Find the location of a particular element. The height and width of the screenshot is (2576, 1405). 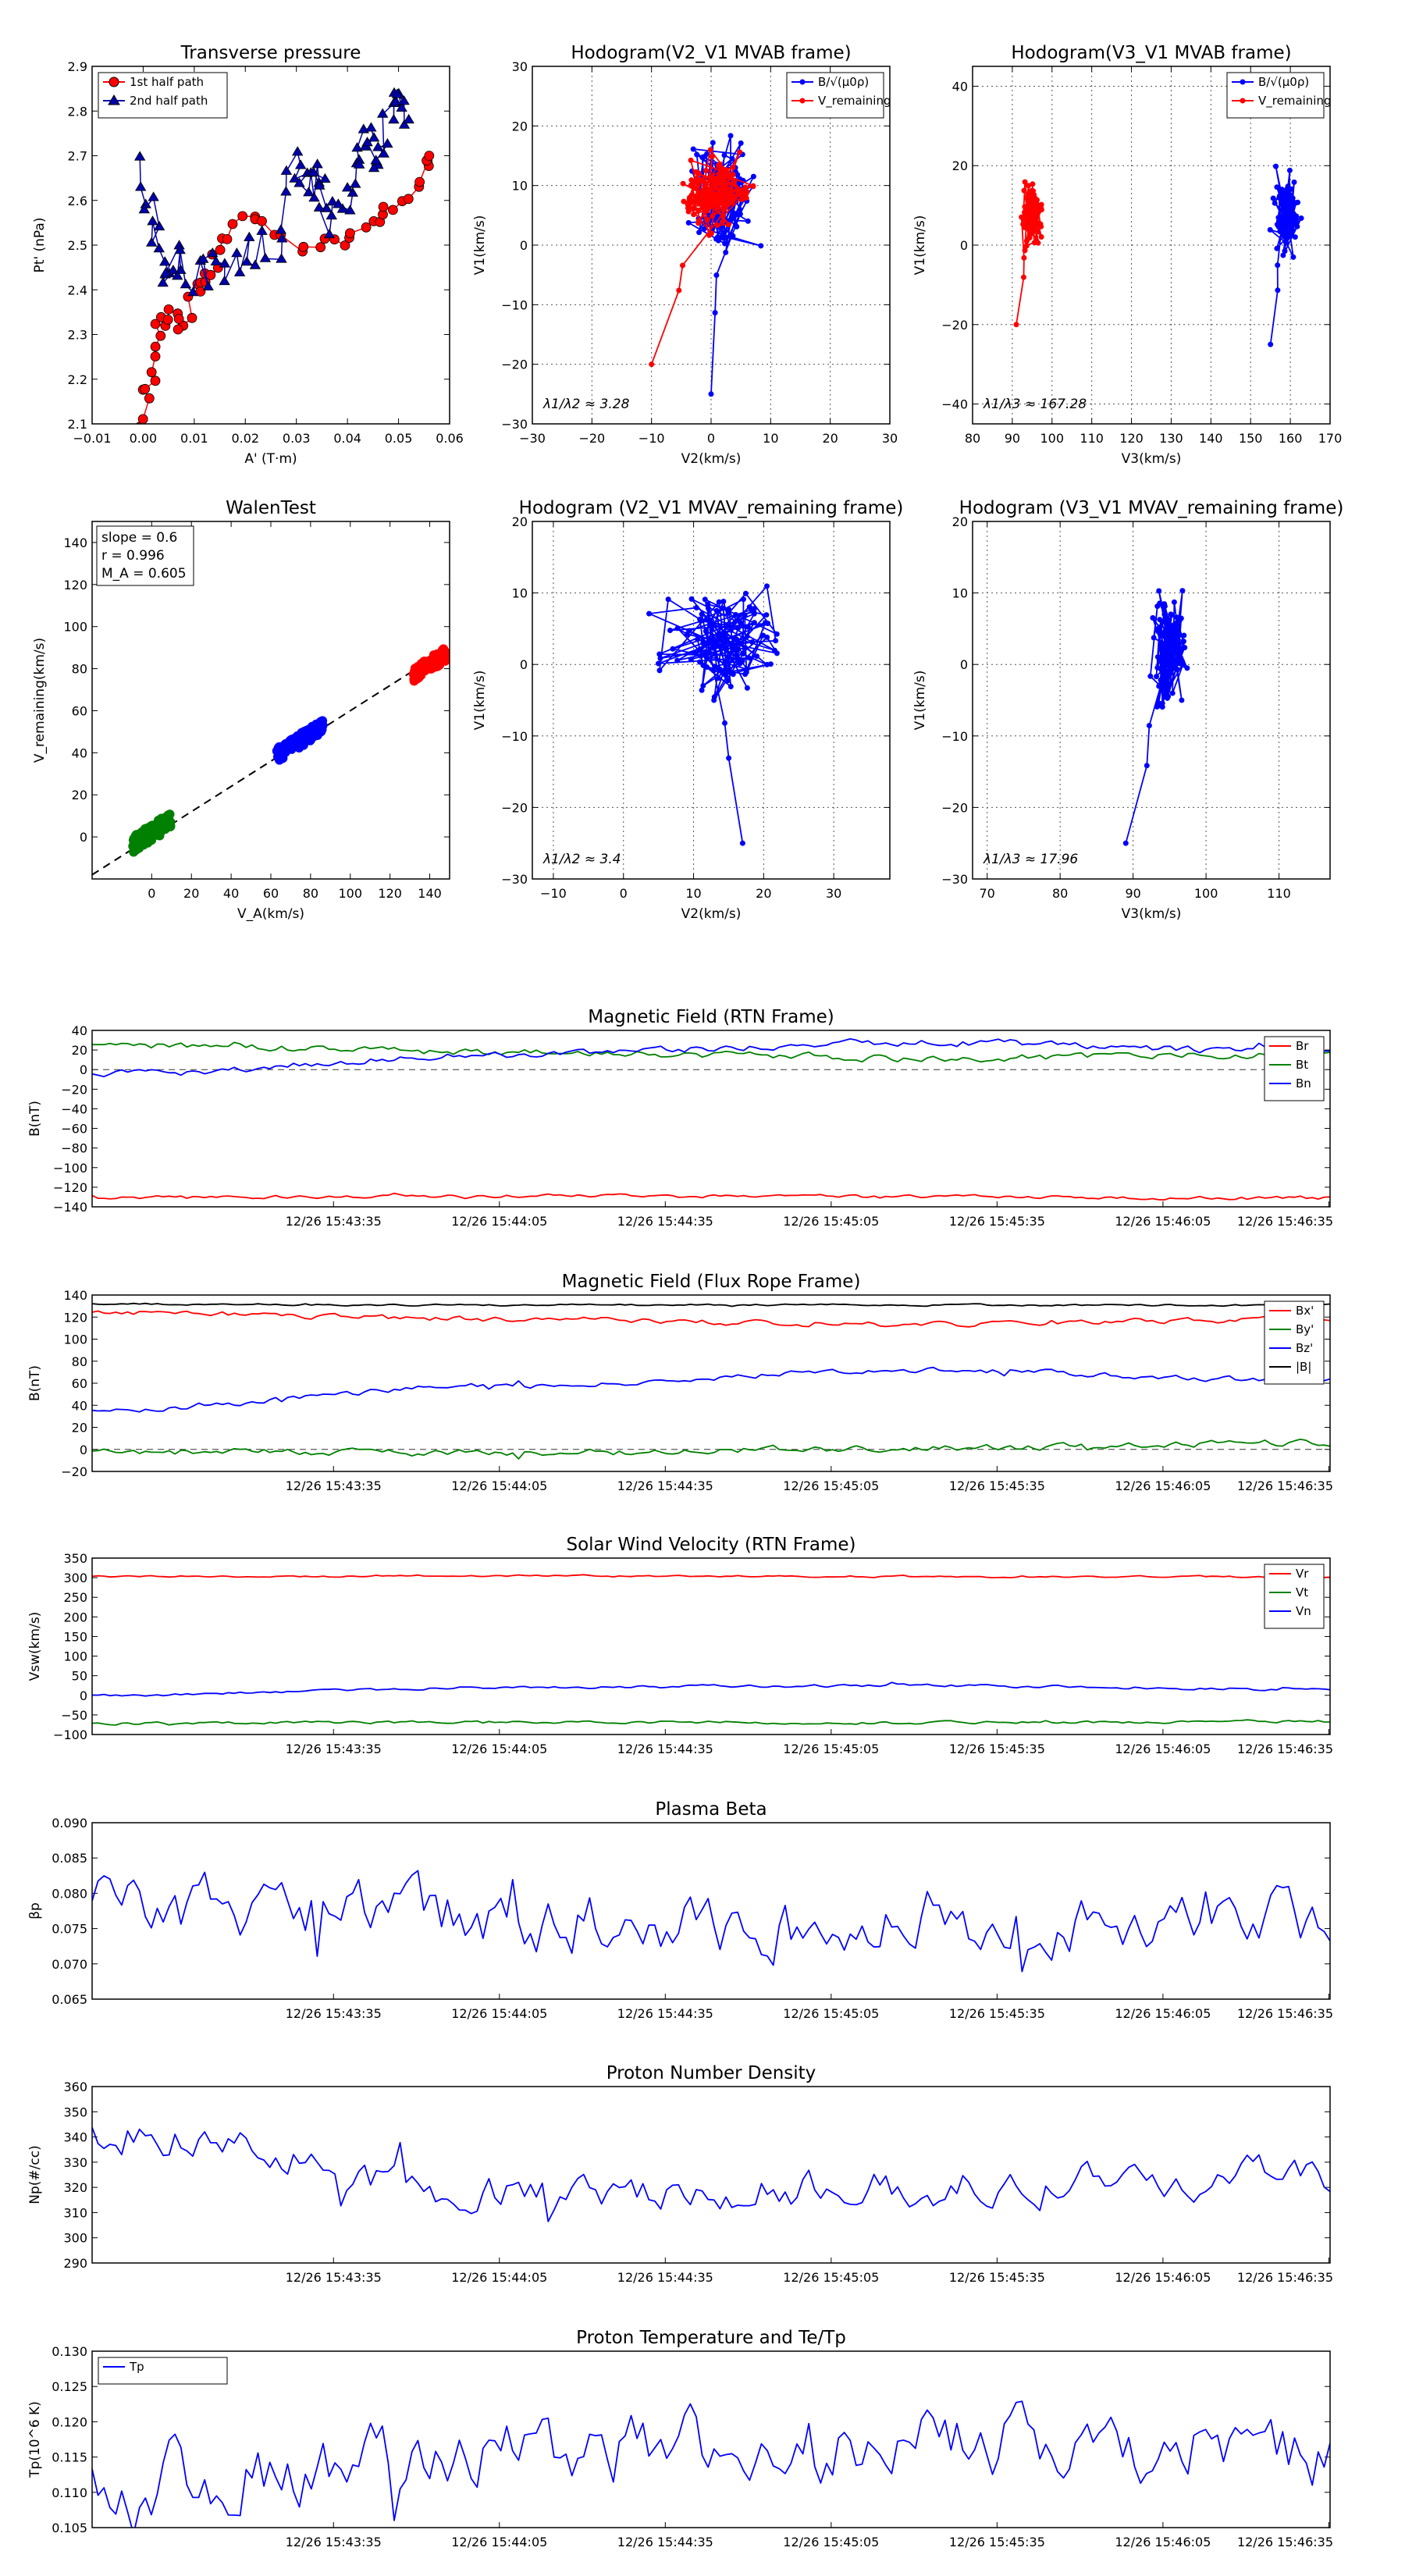

ts4-ytick-label-2: 0.075 is located at coordinates (69, 1929).